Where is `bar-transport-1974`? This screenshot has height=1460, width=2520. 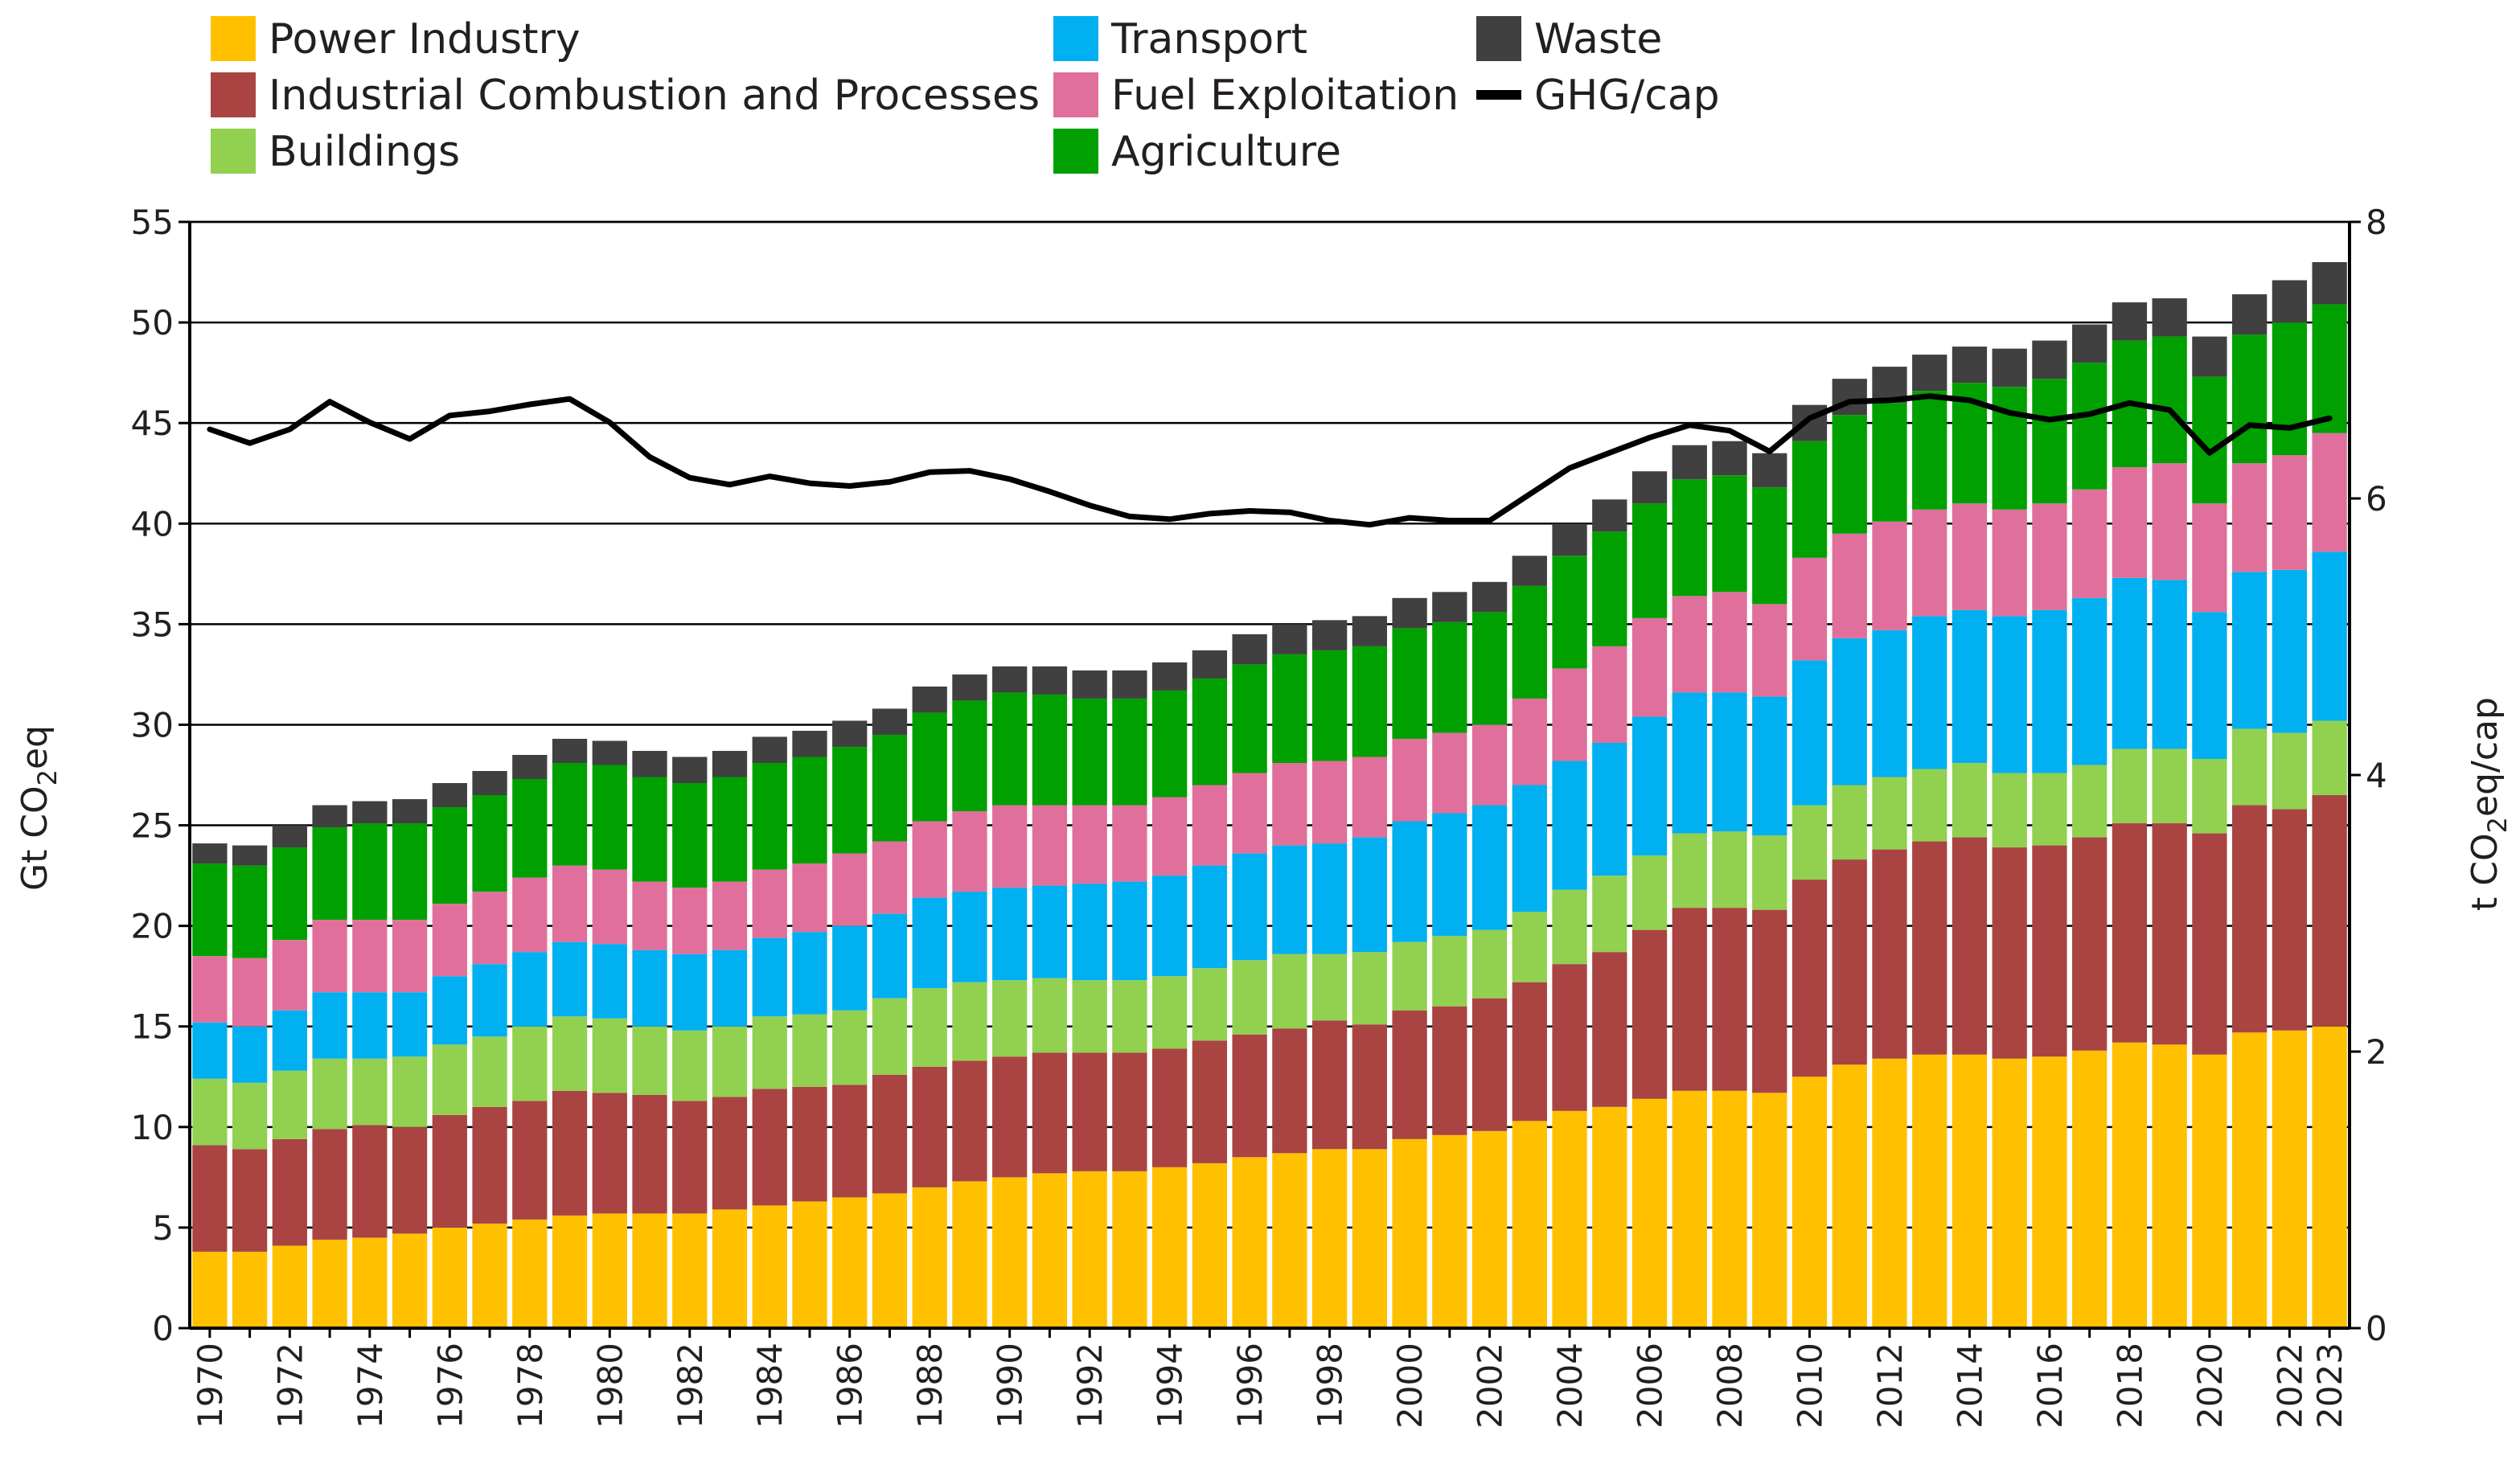 bar-transport-1974 is located at coordinates (370, 1025).